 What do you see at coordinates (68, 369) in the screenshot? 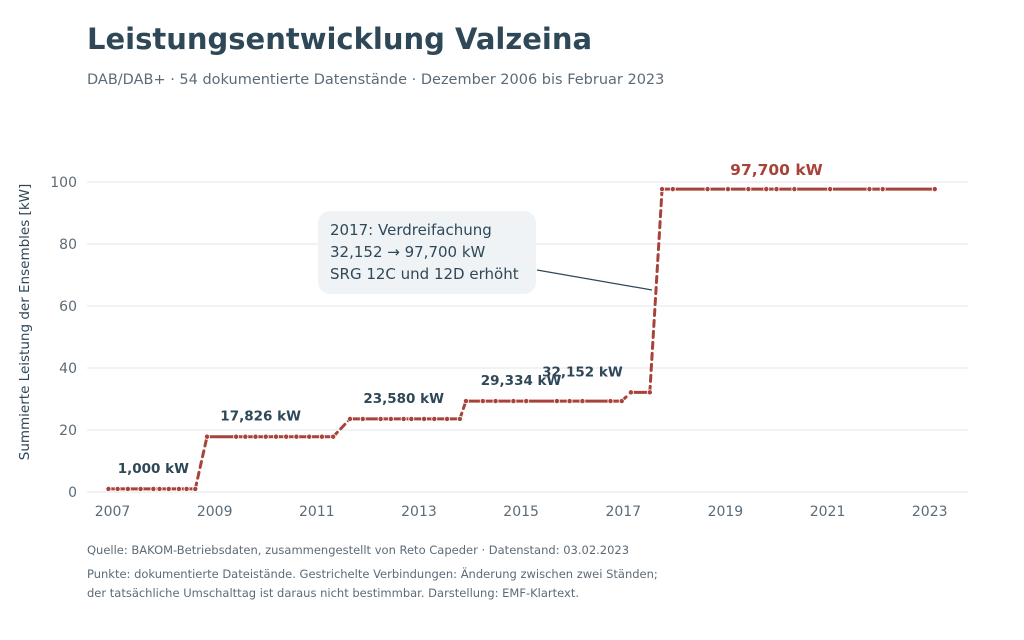
I see `y-tick-label: 40` at bounding box center [68, 369].